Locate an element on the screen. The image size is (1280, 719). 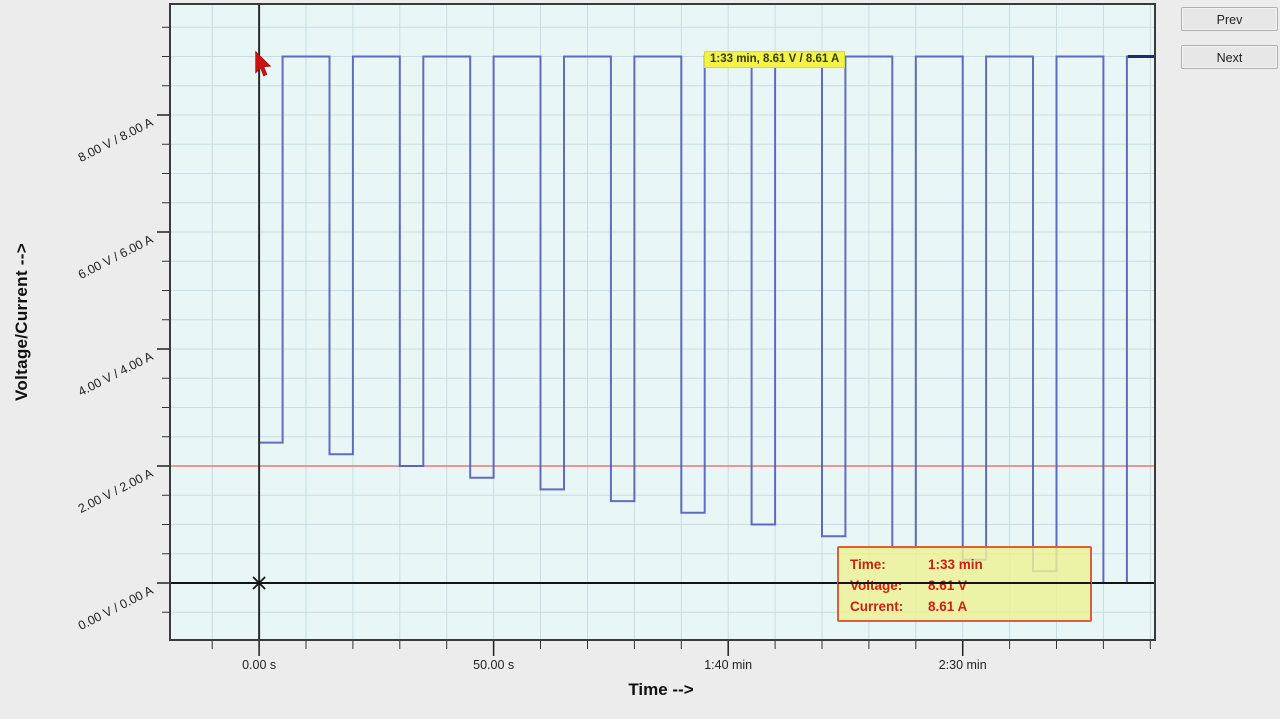
cursor-arrow-icon is located at coordinates (263, 63).